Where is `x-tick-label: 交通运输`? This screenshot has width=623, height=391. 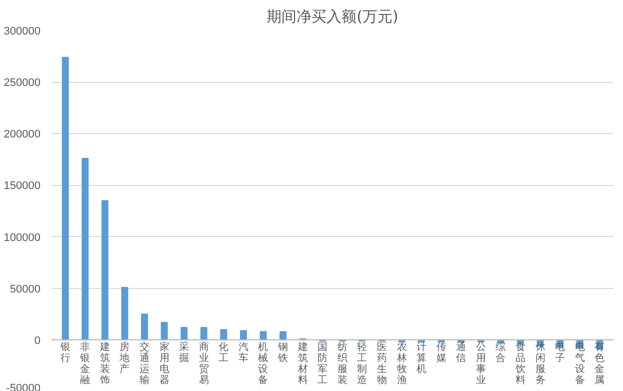 x-tick-label: 交通运输 is located at coordinates (145, 363).